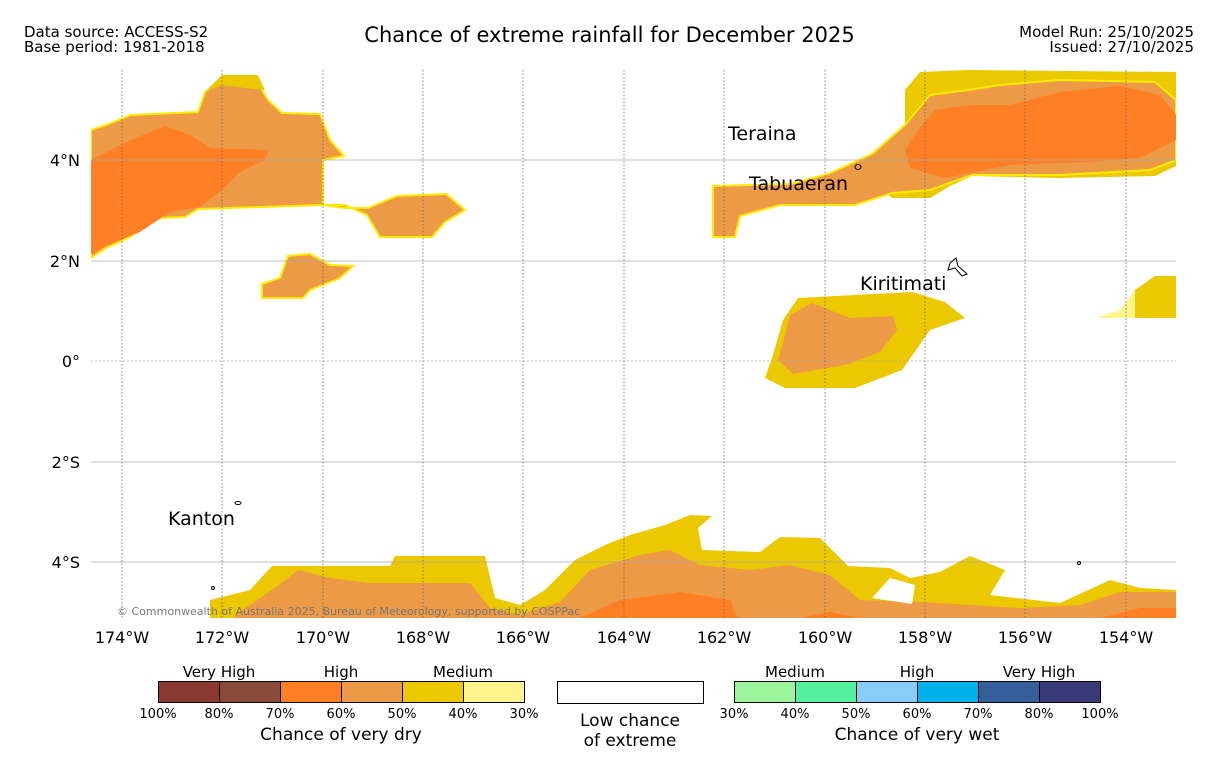  Describe the element at coordinates (114, 47) in the screenshot. I see `base-period-text: Base period: 1981-2018` at that location.